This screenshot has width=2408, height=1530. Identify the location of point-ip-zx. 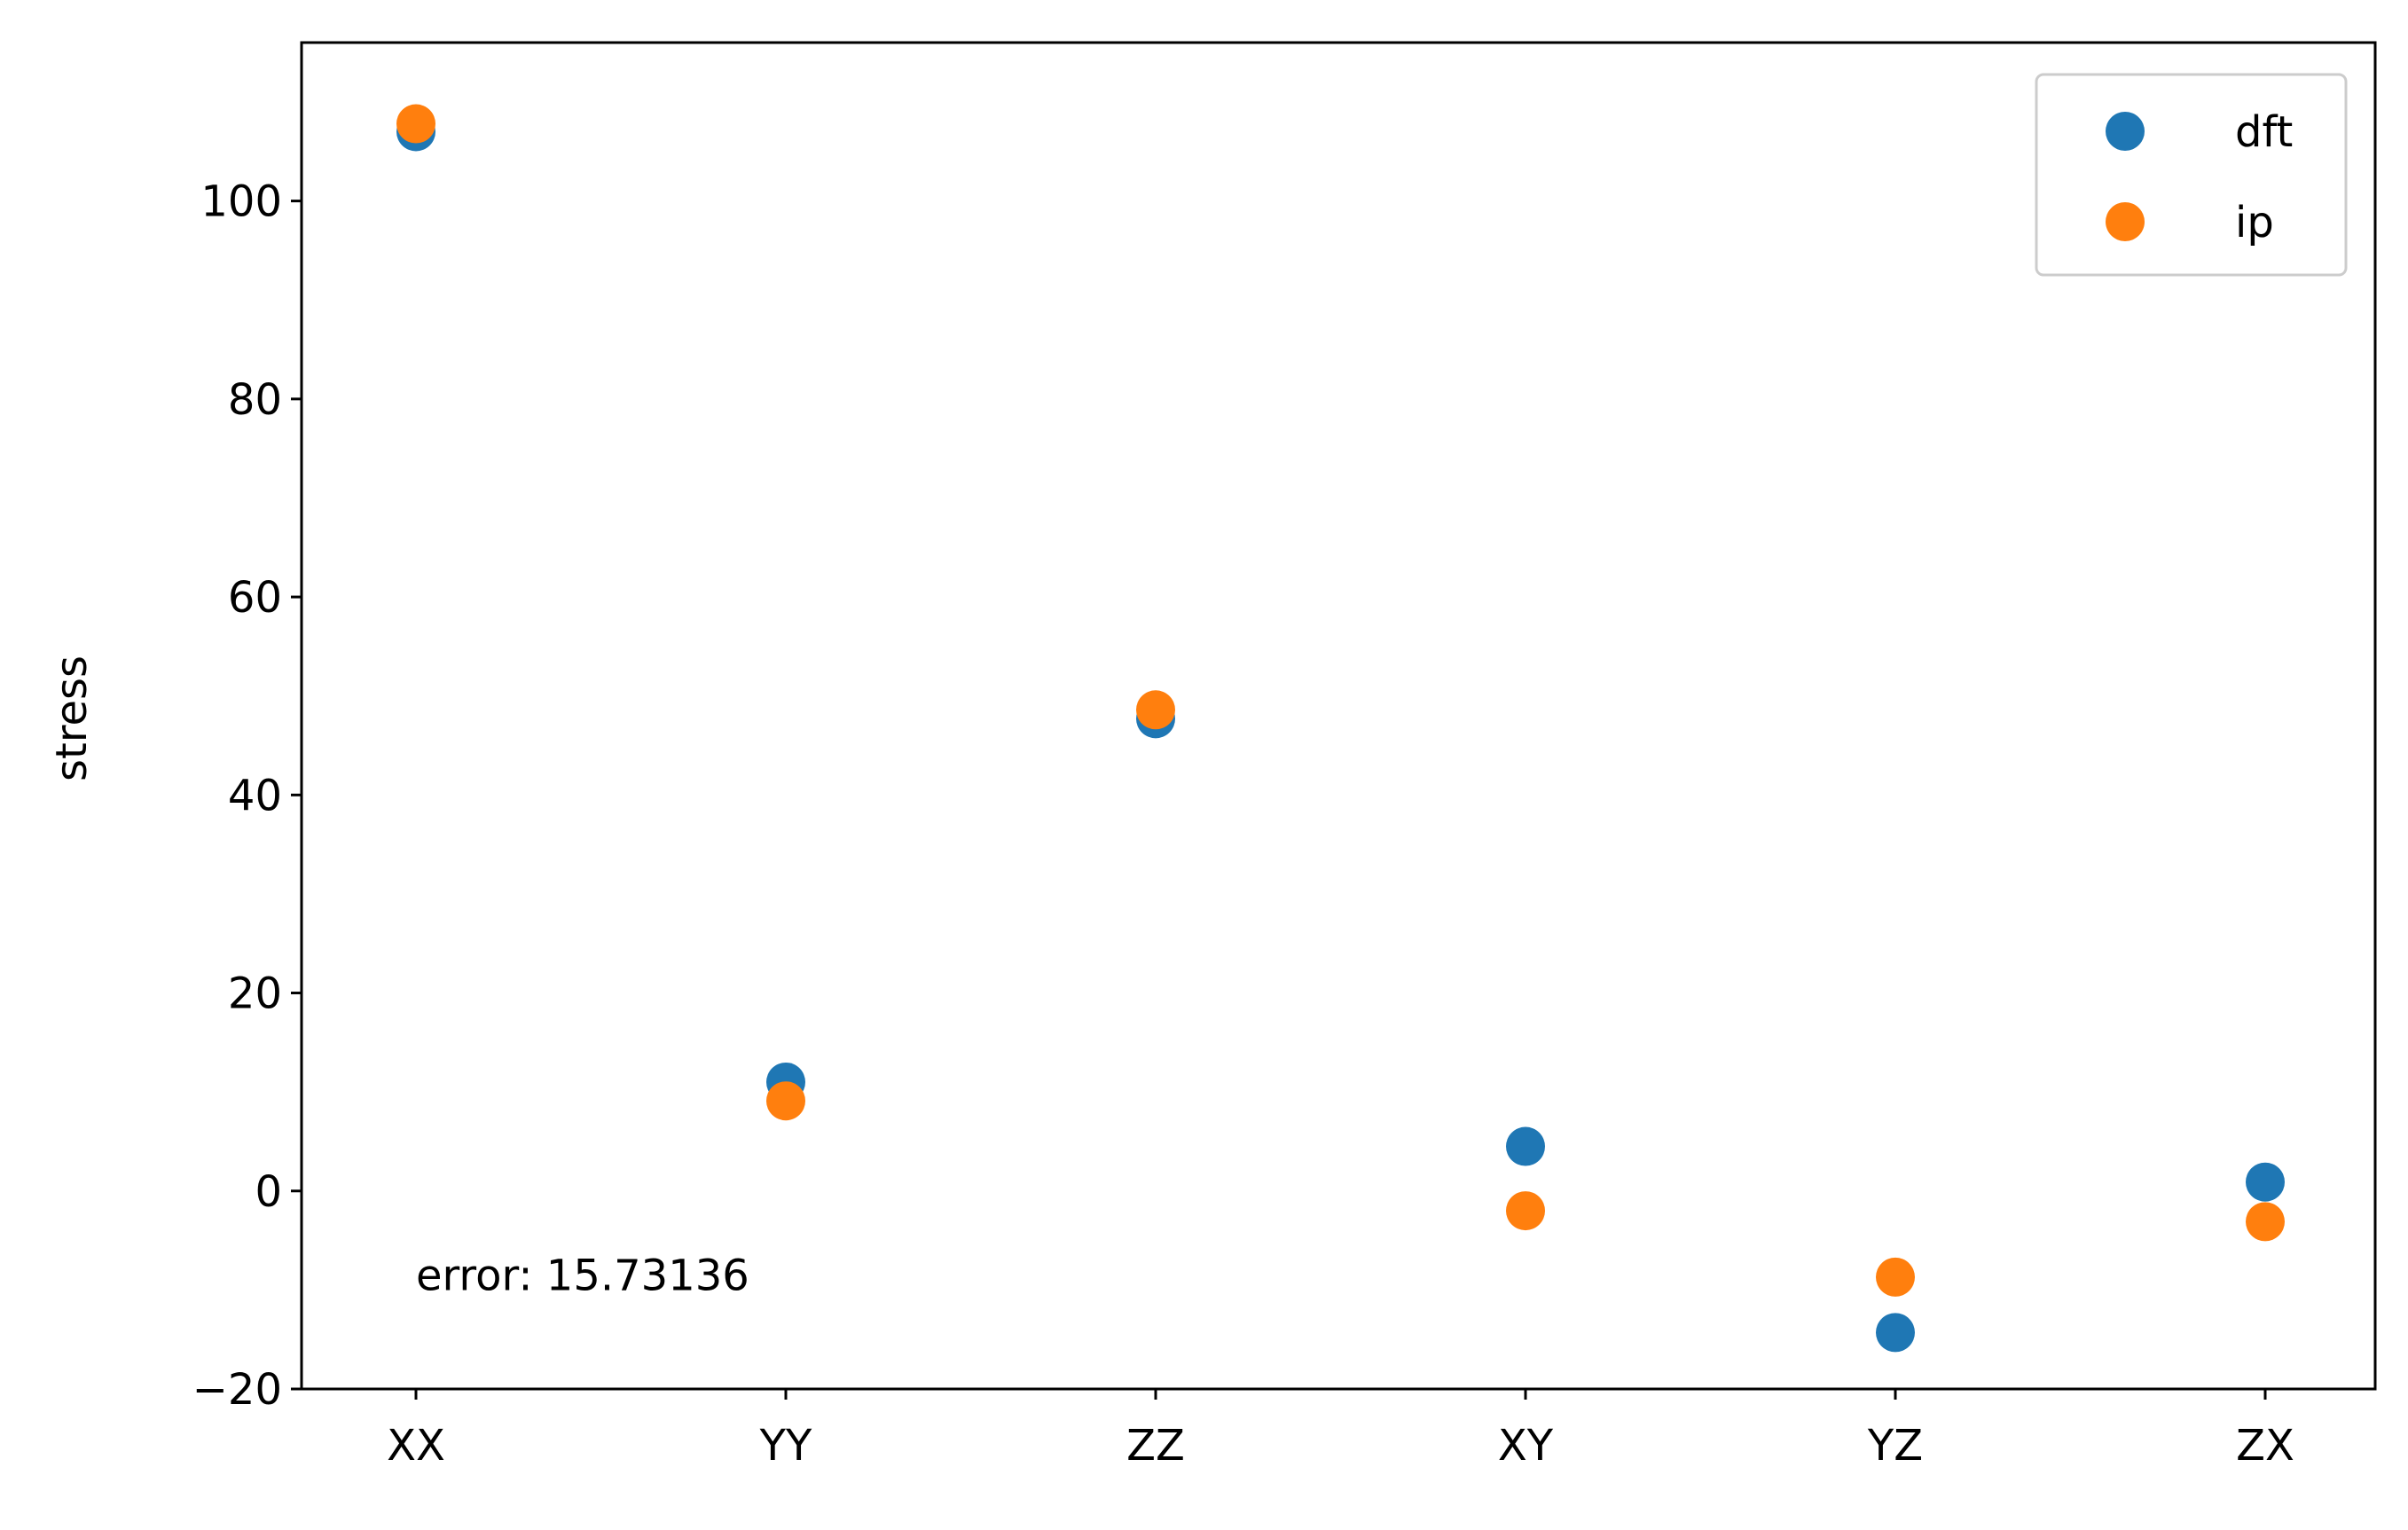
(2266, 1222).